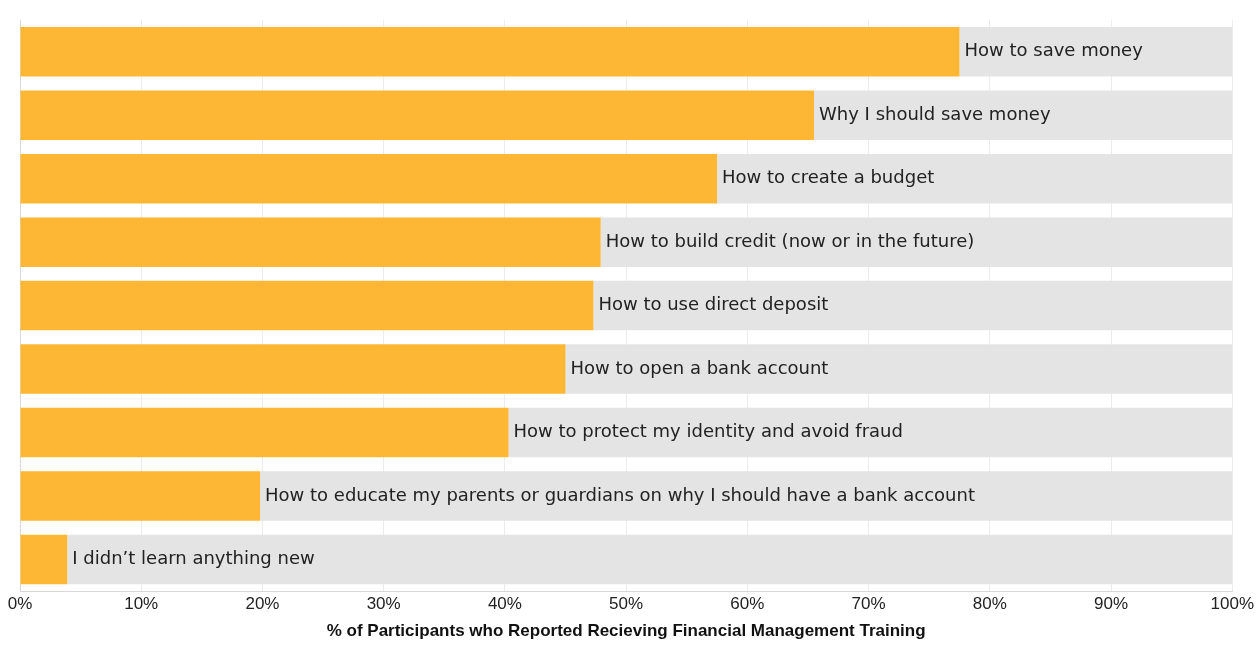  What do you see at coordinates (1111, 604) in the screenshot?
I see `x-tick-label: 90%` at bounding box center [1111, 604].